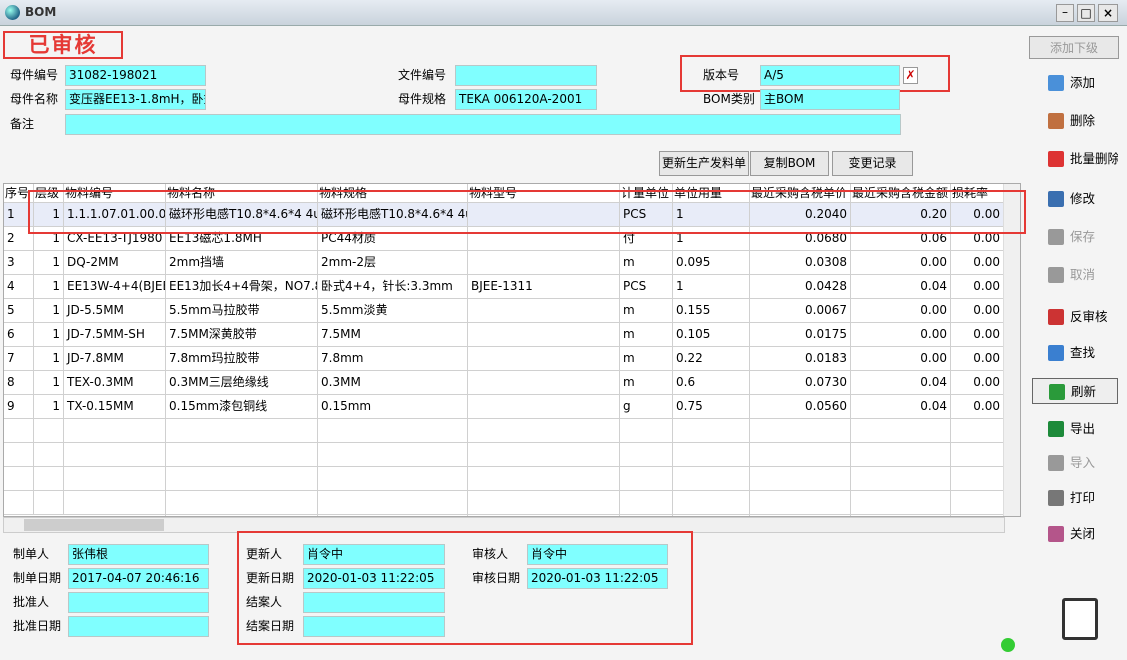  What do you see at coordinates (37, 626) in the screenshot?
I see `field-label: 批准日期` at bounding box center [37, 626].